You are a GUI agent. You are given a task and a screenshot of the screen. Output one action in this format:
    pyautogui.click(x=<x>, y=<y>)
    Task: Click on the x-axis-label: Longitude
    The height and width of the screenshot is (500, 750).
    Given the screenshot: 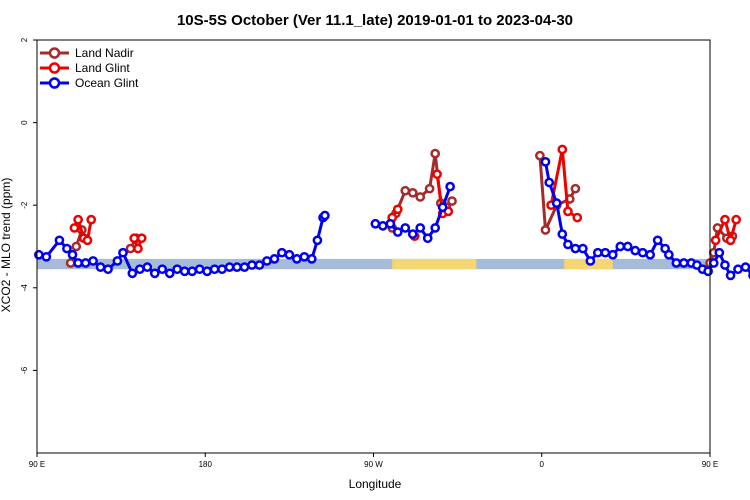 What is the action you would take?
    pyautogui.click(x=375, y=484)
    